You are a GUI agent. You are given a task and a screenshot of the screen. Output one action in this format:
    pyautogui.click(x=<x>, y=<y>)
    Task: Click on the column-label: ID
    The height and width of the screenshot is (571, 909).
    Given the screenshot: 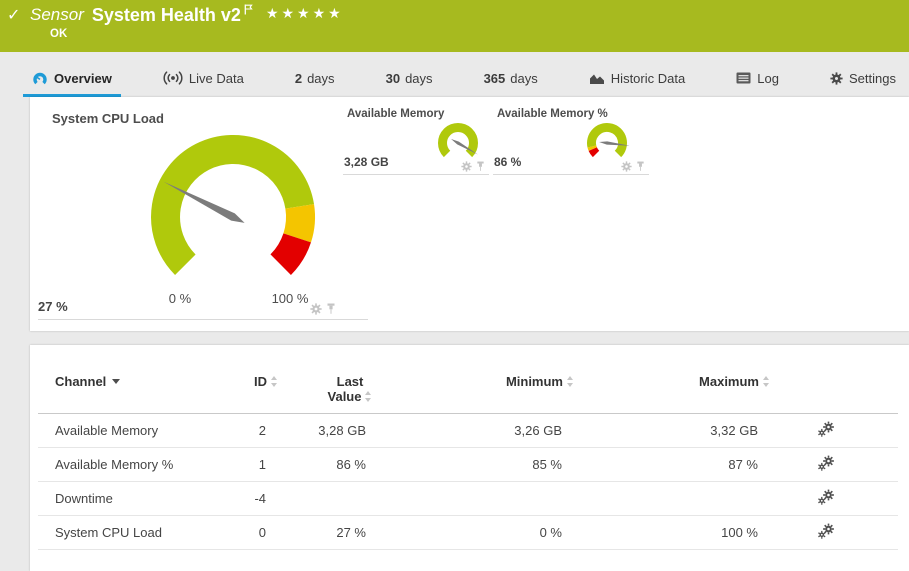 What is the action you would take?
    pyautogui.click(x=260, y=381)
    